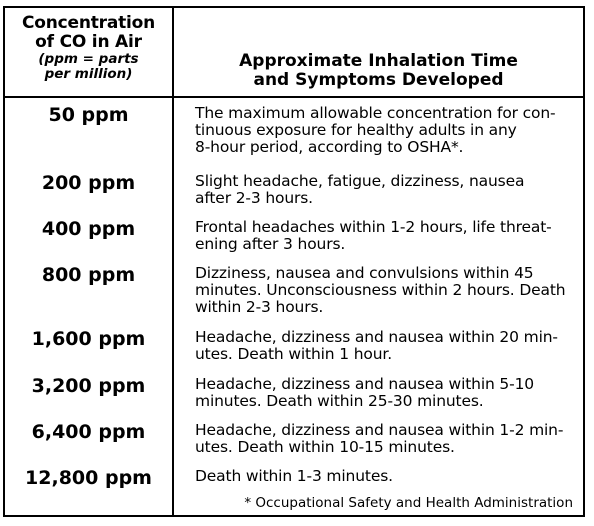 The width and height of the screenshot is (594, 526). What do you see at coordinates (378, 80) in the screenshot?
I see `symptoms-header-line: and Symptoms Developed` at bounding box center [378, 80].